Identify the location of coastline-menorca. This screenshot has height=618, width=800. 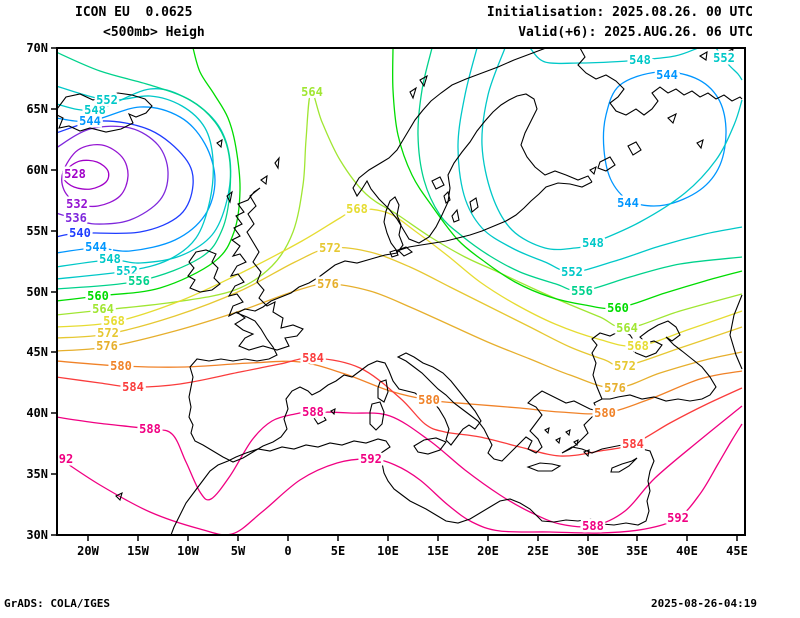
(333, 412).